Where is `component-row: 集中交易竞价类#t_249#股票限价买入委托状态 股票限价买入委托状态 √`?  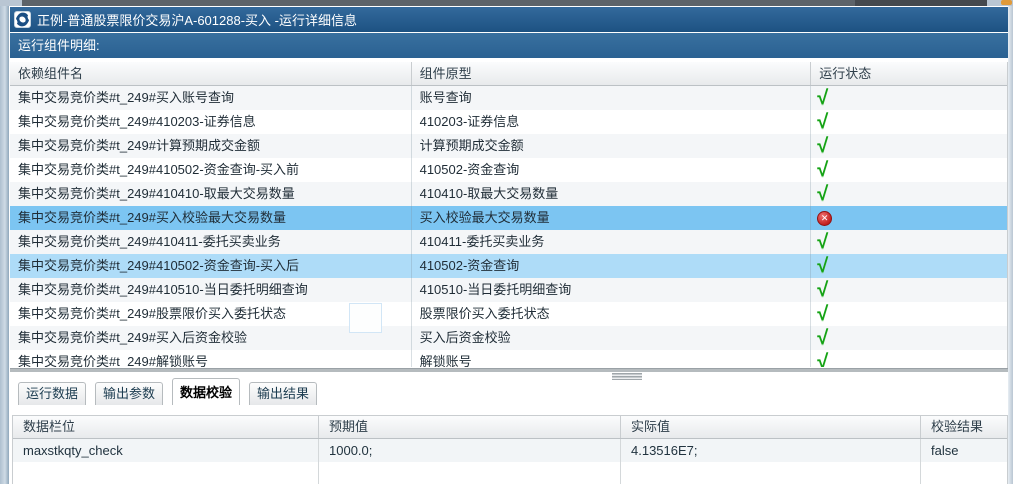
component-row: 集中交易竞价类#t_249#股票限价买入委托状态 股票限价买入委托状态 √ is located at coordinates (508, 314).